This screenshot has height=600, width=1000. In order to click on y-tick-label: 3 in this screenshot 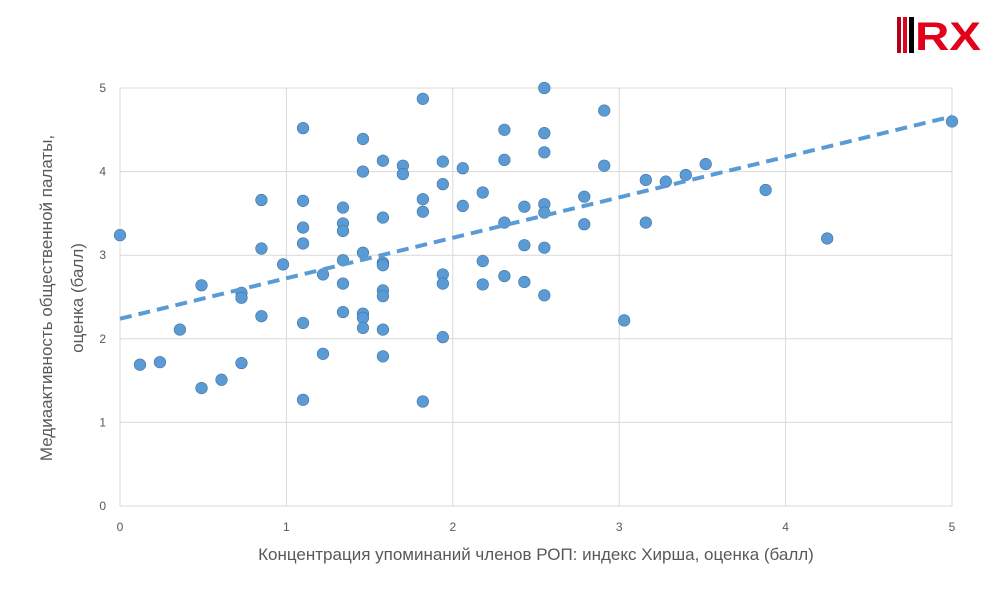, I will do `click(102, 255)`.